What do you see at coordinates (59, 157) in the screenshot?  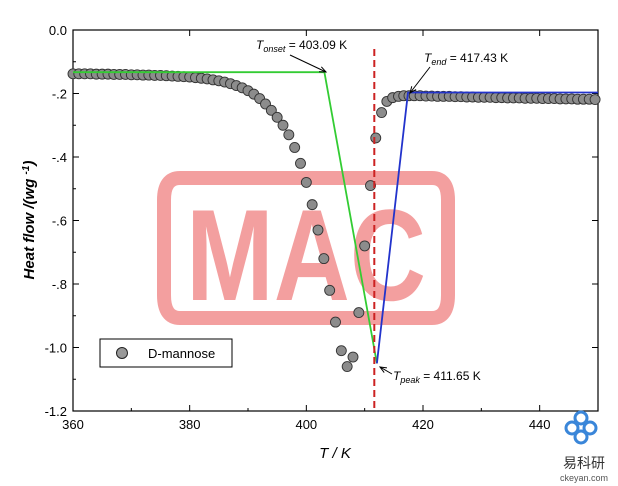 I see `y-tick-label: -.4` at bounding box center [59, 157].